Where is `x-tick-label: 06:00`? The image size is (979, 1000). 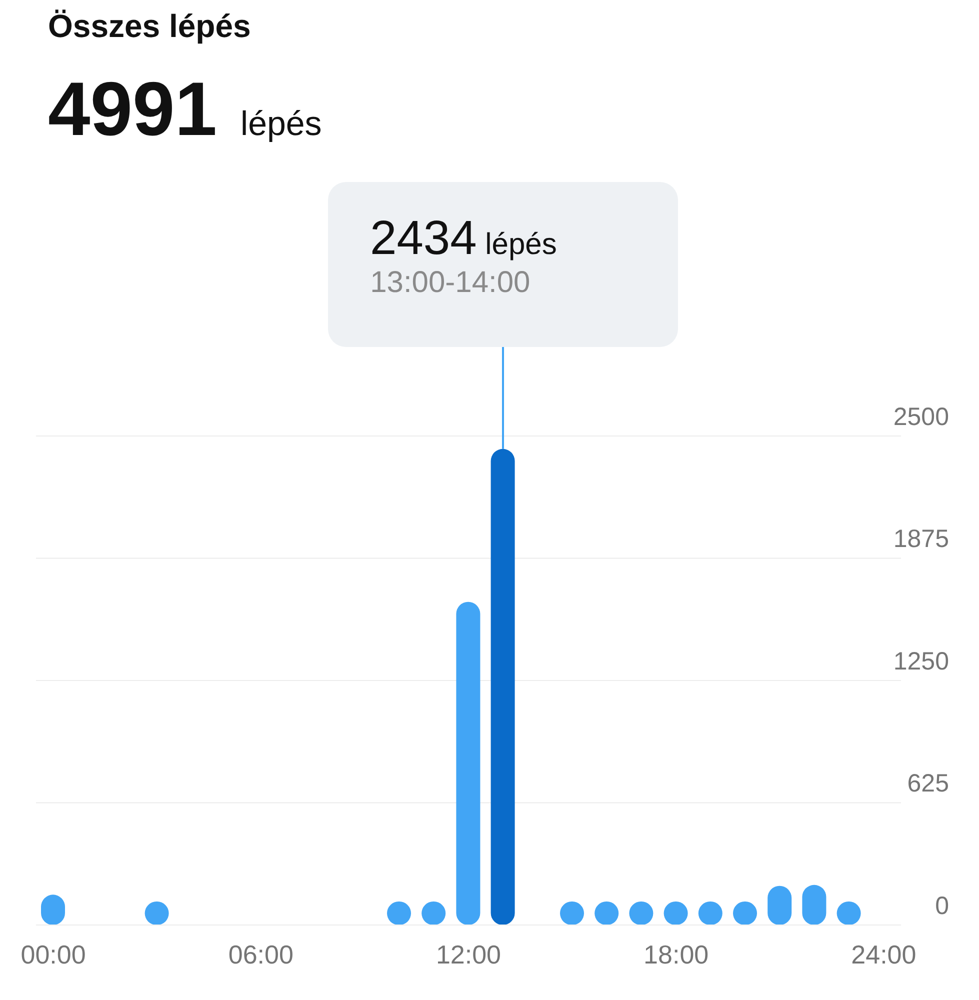 x-tick-label: 06:00 is located at coordinates (261, 954).